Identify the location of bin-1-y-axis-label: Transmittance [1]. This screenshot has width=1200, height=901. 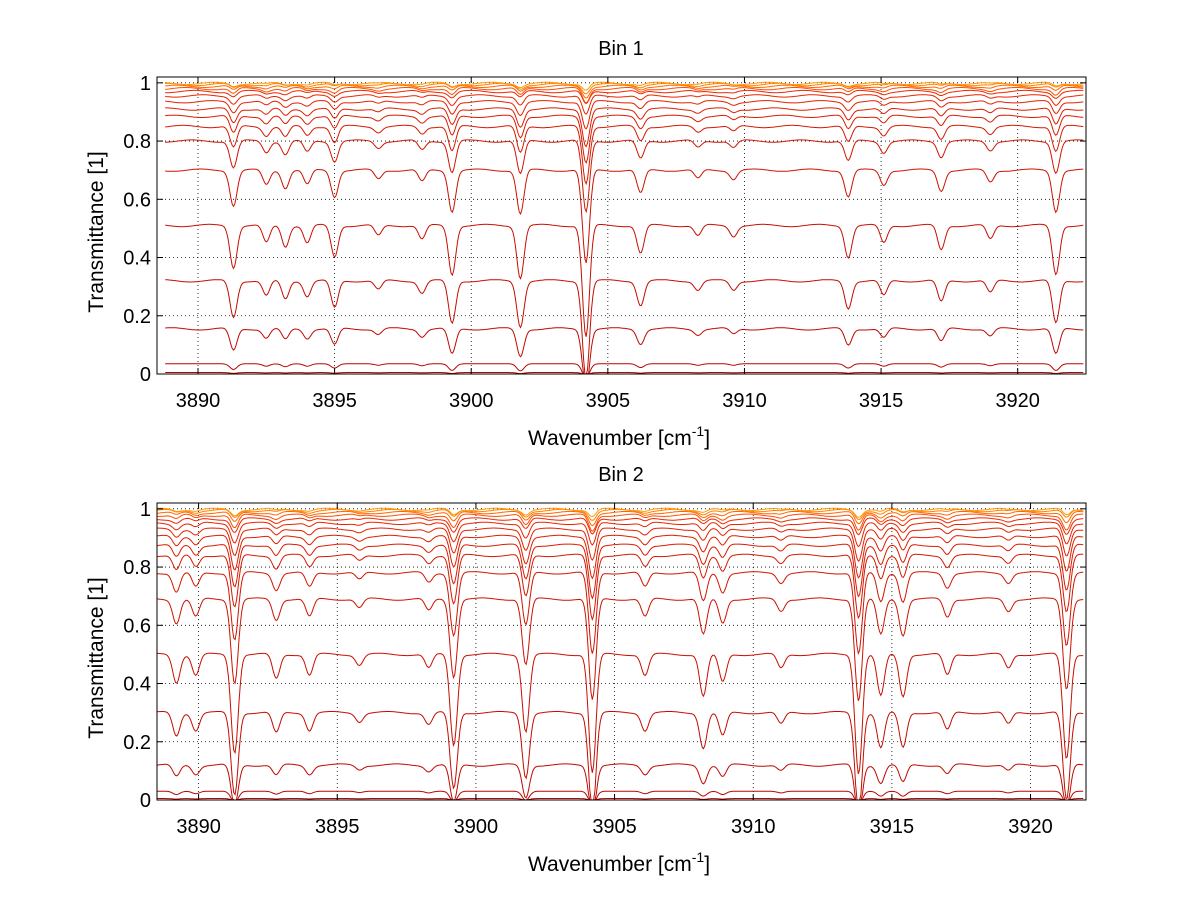
(96, 231).